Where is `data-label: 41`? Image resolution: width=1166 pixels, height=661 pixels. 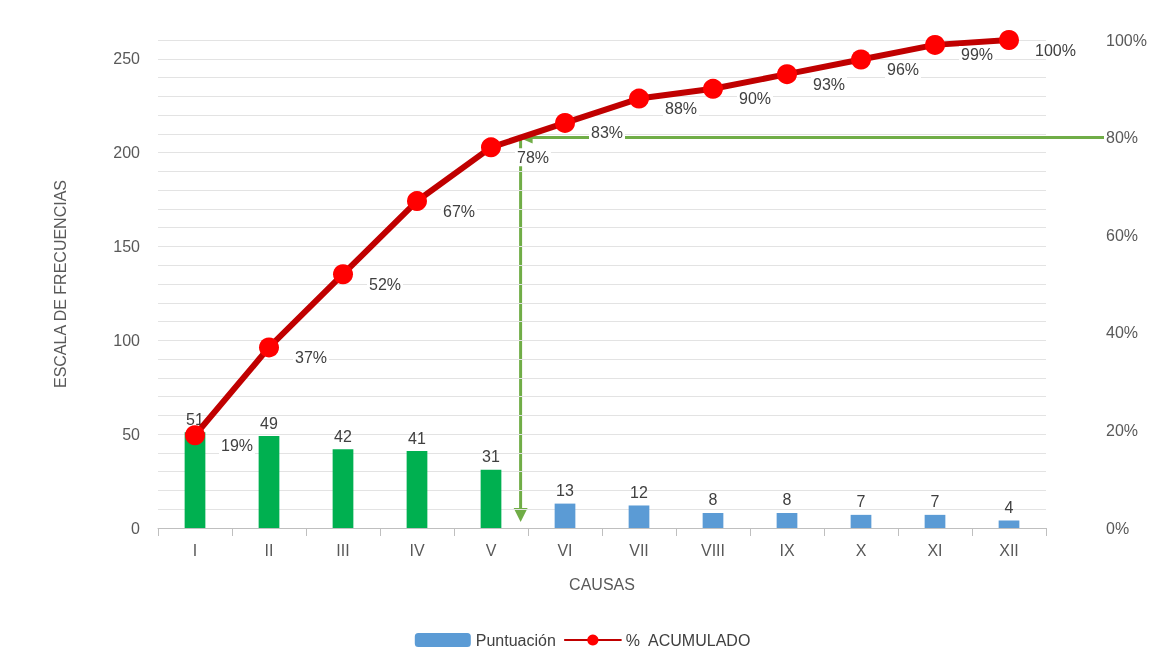 data-label: 41 is located at coordinates (417, 438).